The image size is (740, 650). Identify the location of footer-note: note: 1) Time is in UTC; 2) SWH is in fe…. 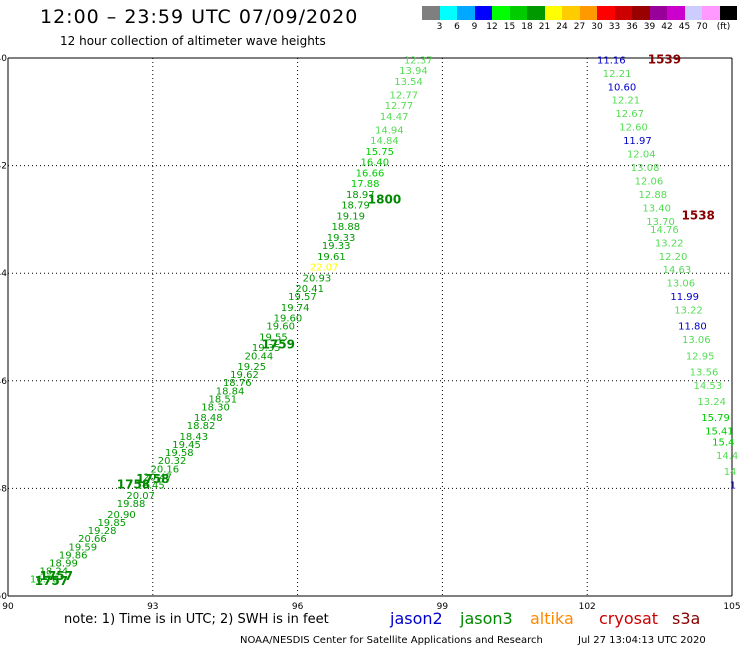
(196, 619).